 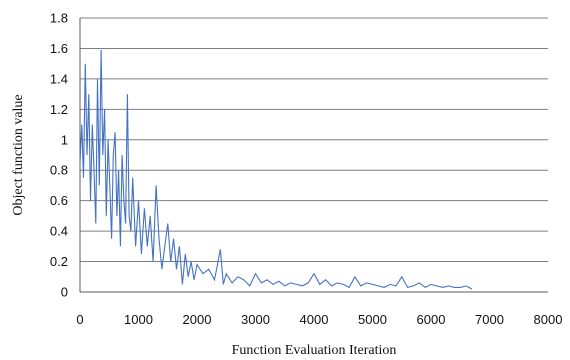 I want to click on y-axis-ticks: 0 0.2 0.4 0.6 0.8 1 1.2 1.4 1.6 1.8, so click(x=59, y=155).